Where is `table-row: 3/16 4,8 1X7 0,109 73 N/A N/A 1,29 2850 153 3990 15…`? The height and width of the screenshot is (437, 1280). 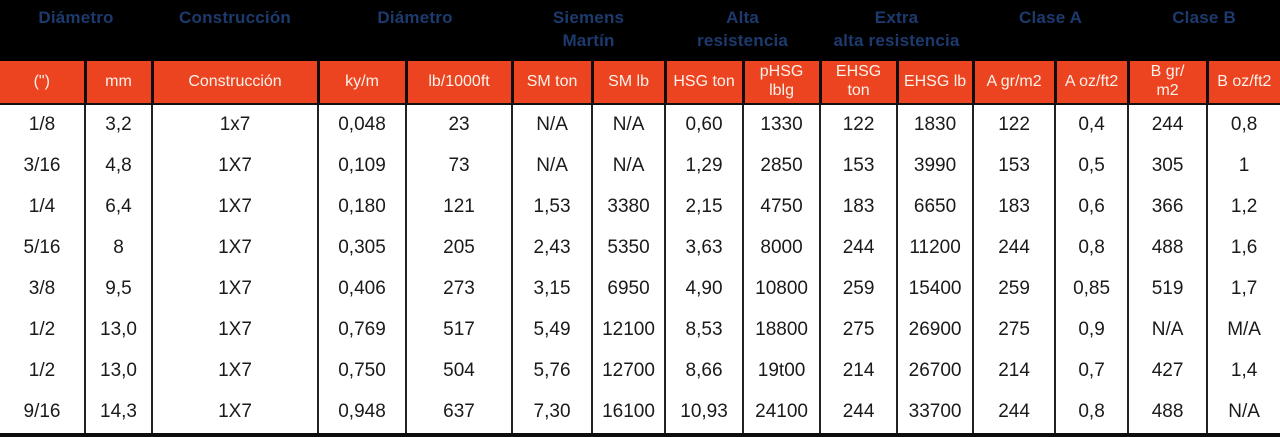 table-row: 3/16 4,8 1X7 0,109 73 N/A N/A 1,29 2850 153 3990 15… is located at coordinates (640, 166).